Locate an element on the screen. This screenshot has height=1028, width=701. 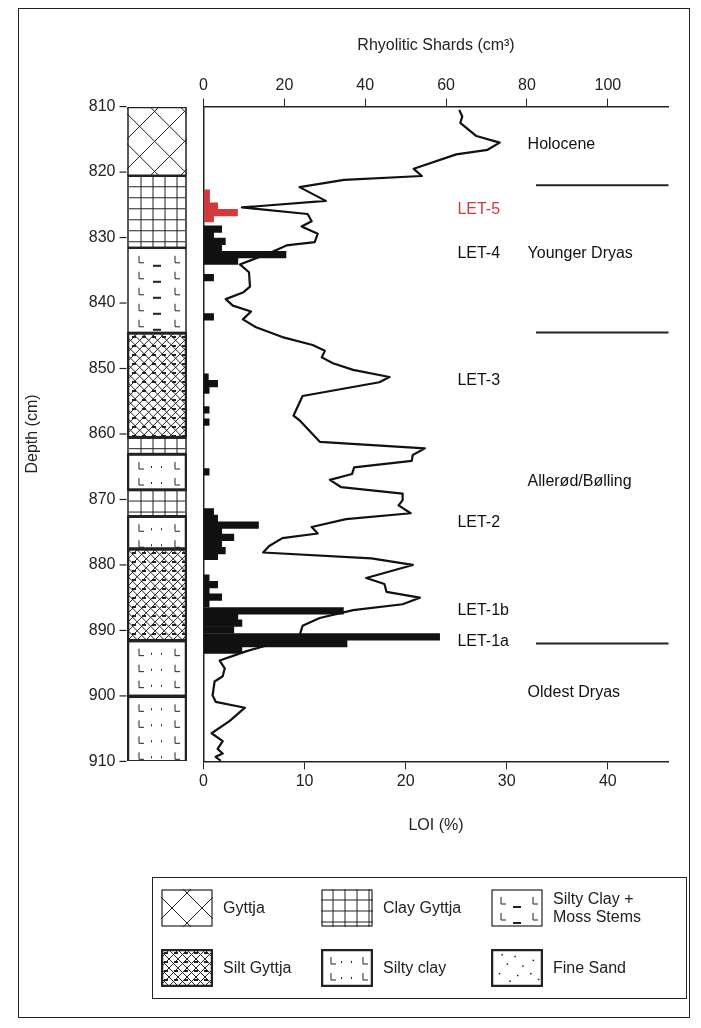
x2-tick-label: 20 is located at coordinates (284, 85).